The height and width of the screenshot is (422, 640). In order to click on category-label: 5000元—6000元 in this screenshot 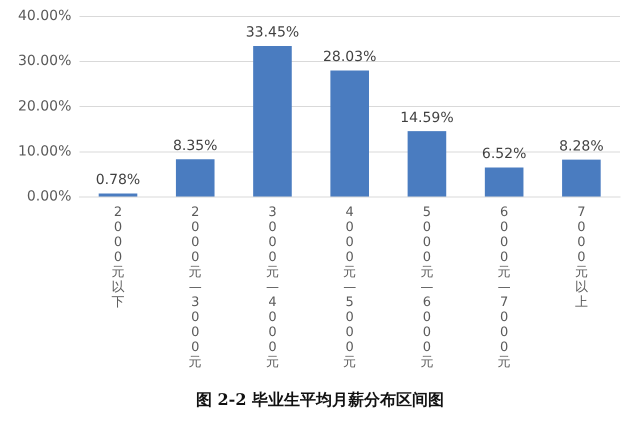, I will do `click(427, 287)`.